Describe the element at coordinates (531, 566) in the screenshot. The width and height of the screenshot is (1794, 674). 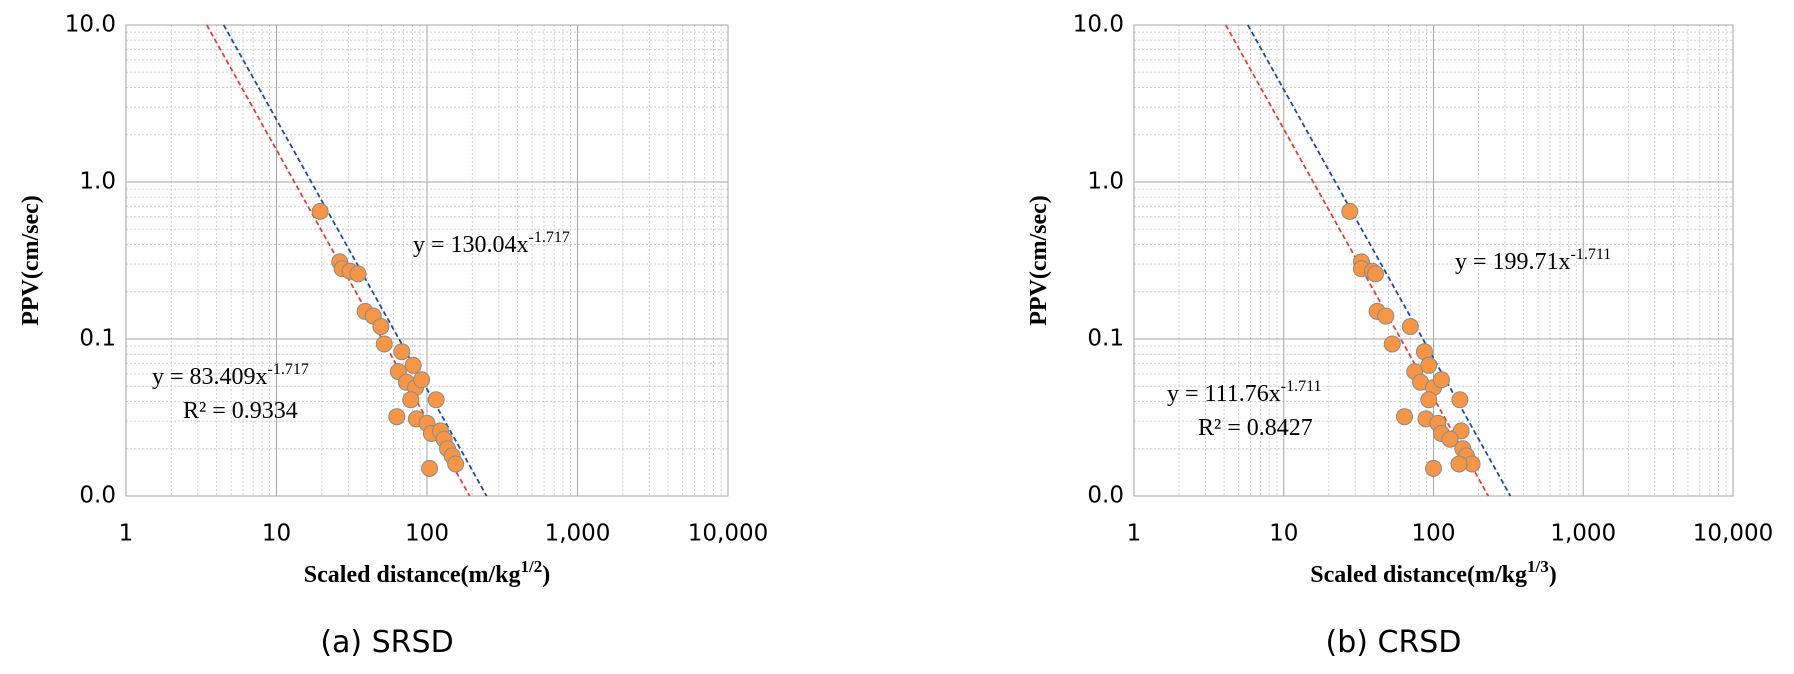
I see `x-axis-label-sup: 1/2` at that location.